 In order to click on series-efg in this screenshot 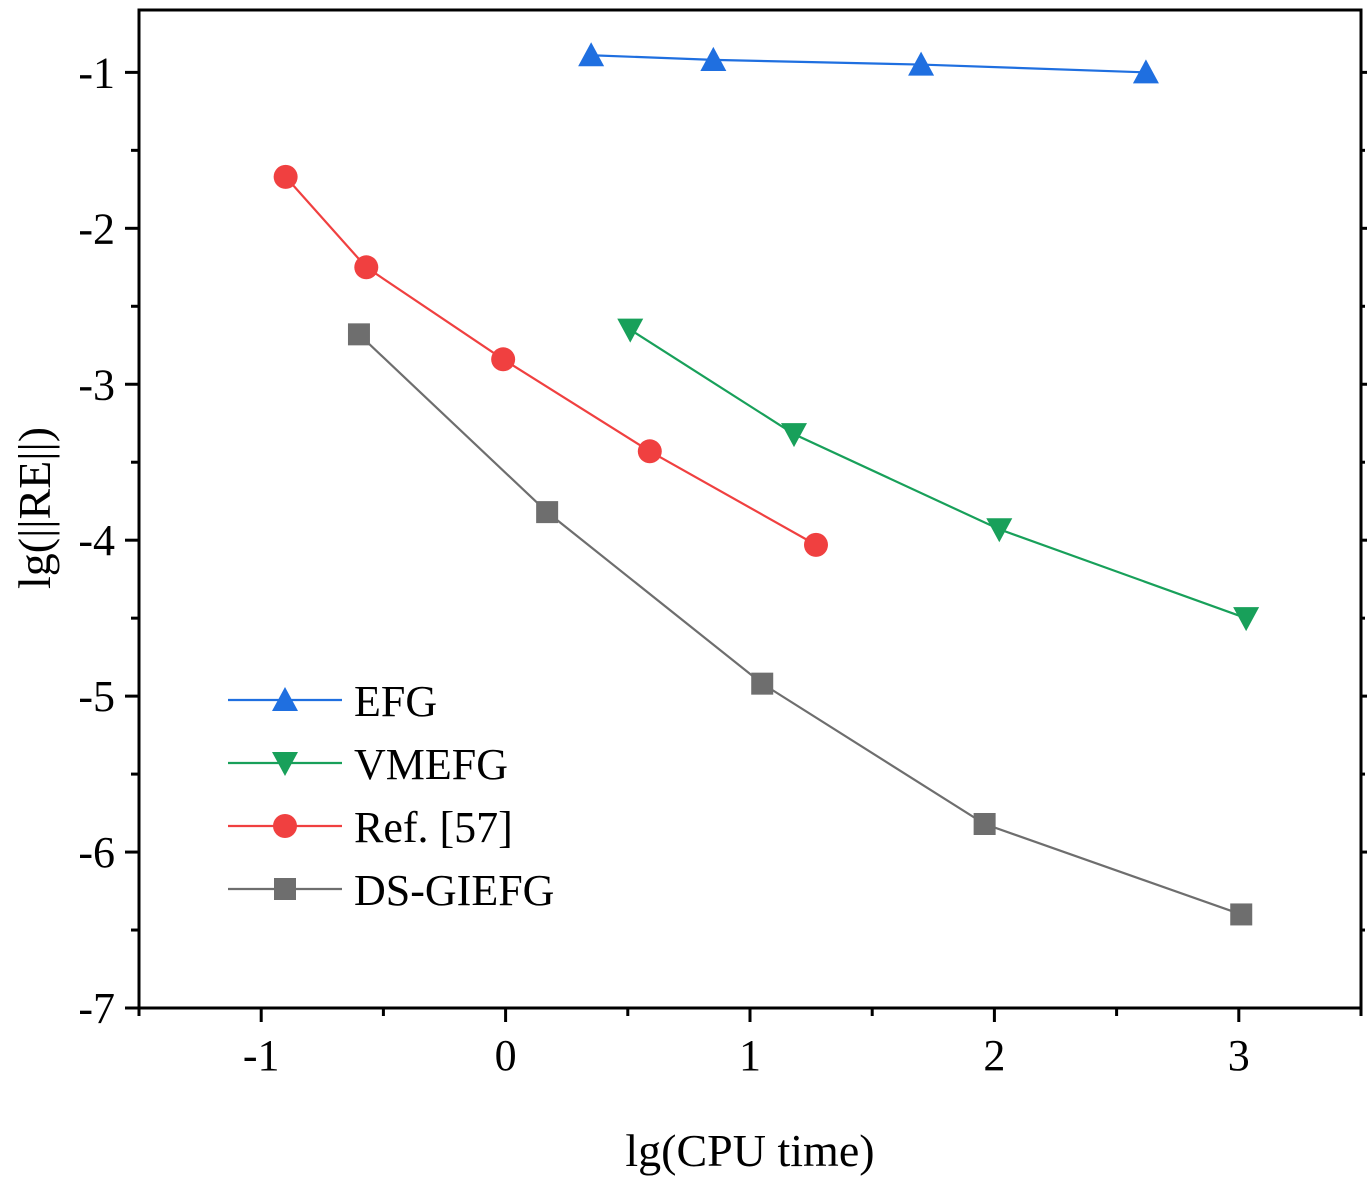, I will do `click(868, 63)`.